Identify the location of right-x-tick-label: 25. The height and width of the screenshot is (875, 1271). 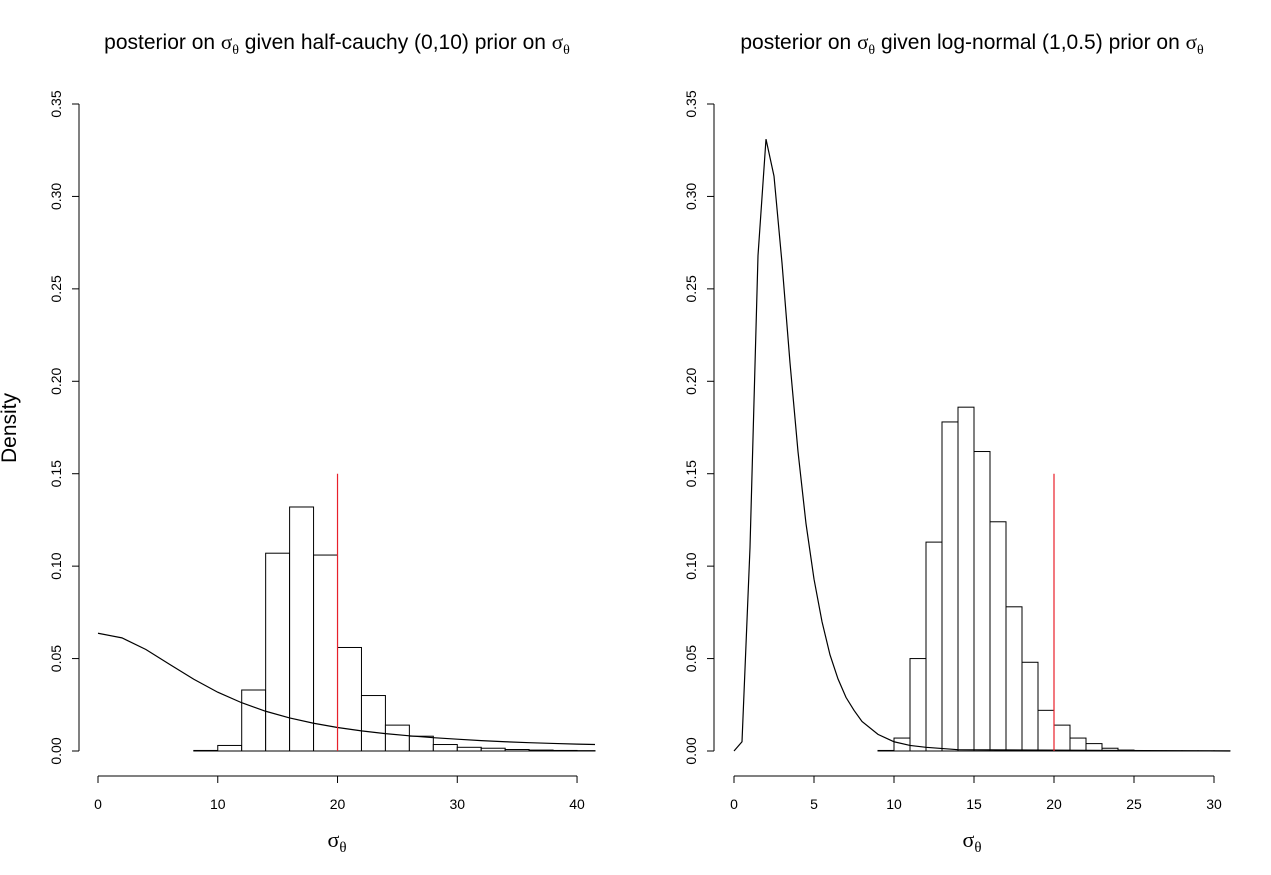
(1134, 804).